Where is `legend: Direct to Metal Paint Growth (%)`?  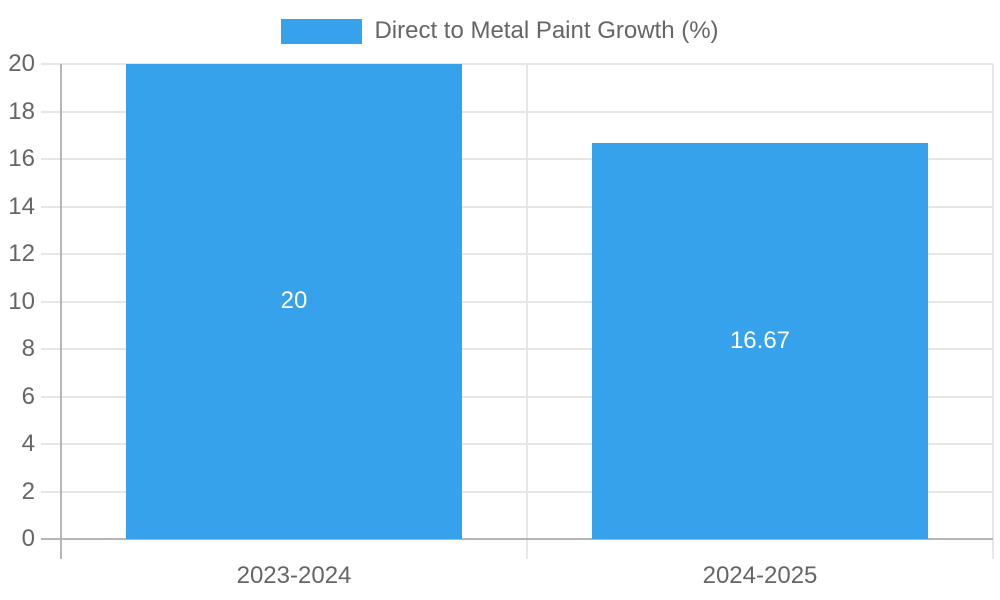 legend: Direct to Metal Paint Growth (%) is located at coordinates (500, 31).